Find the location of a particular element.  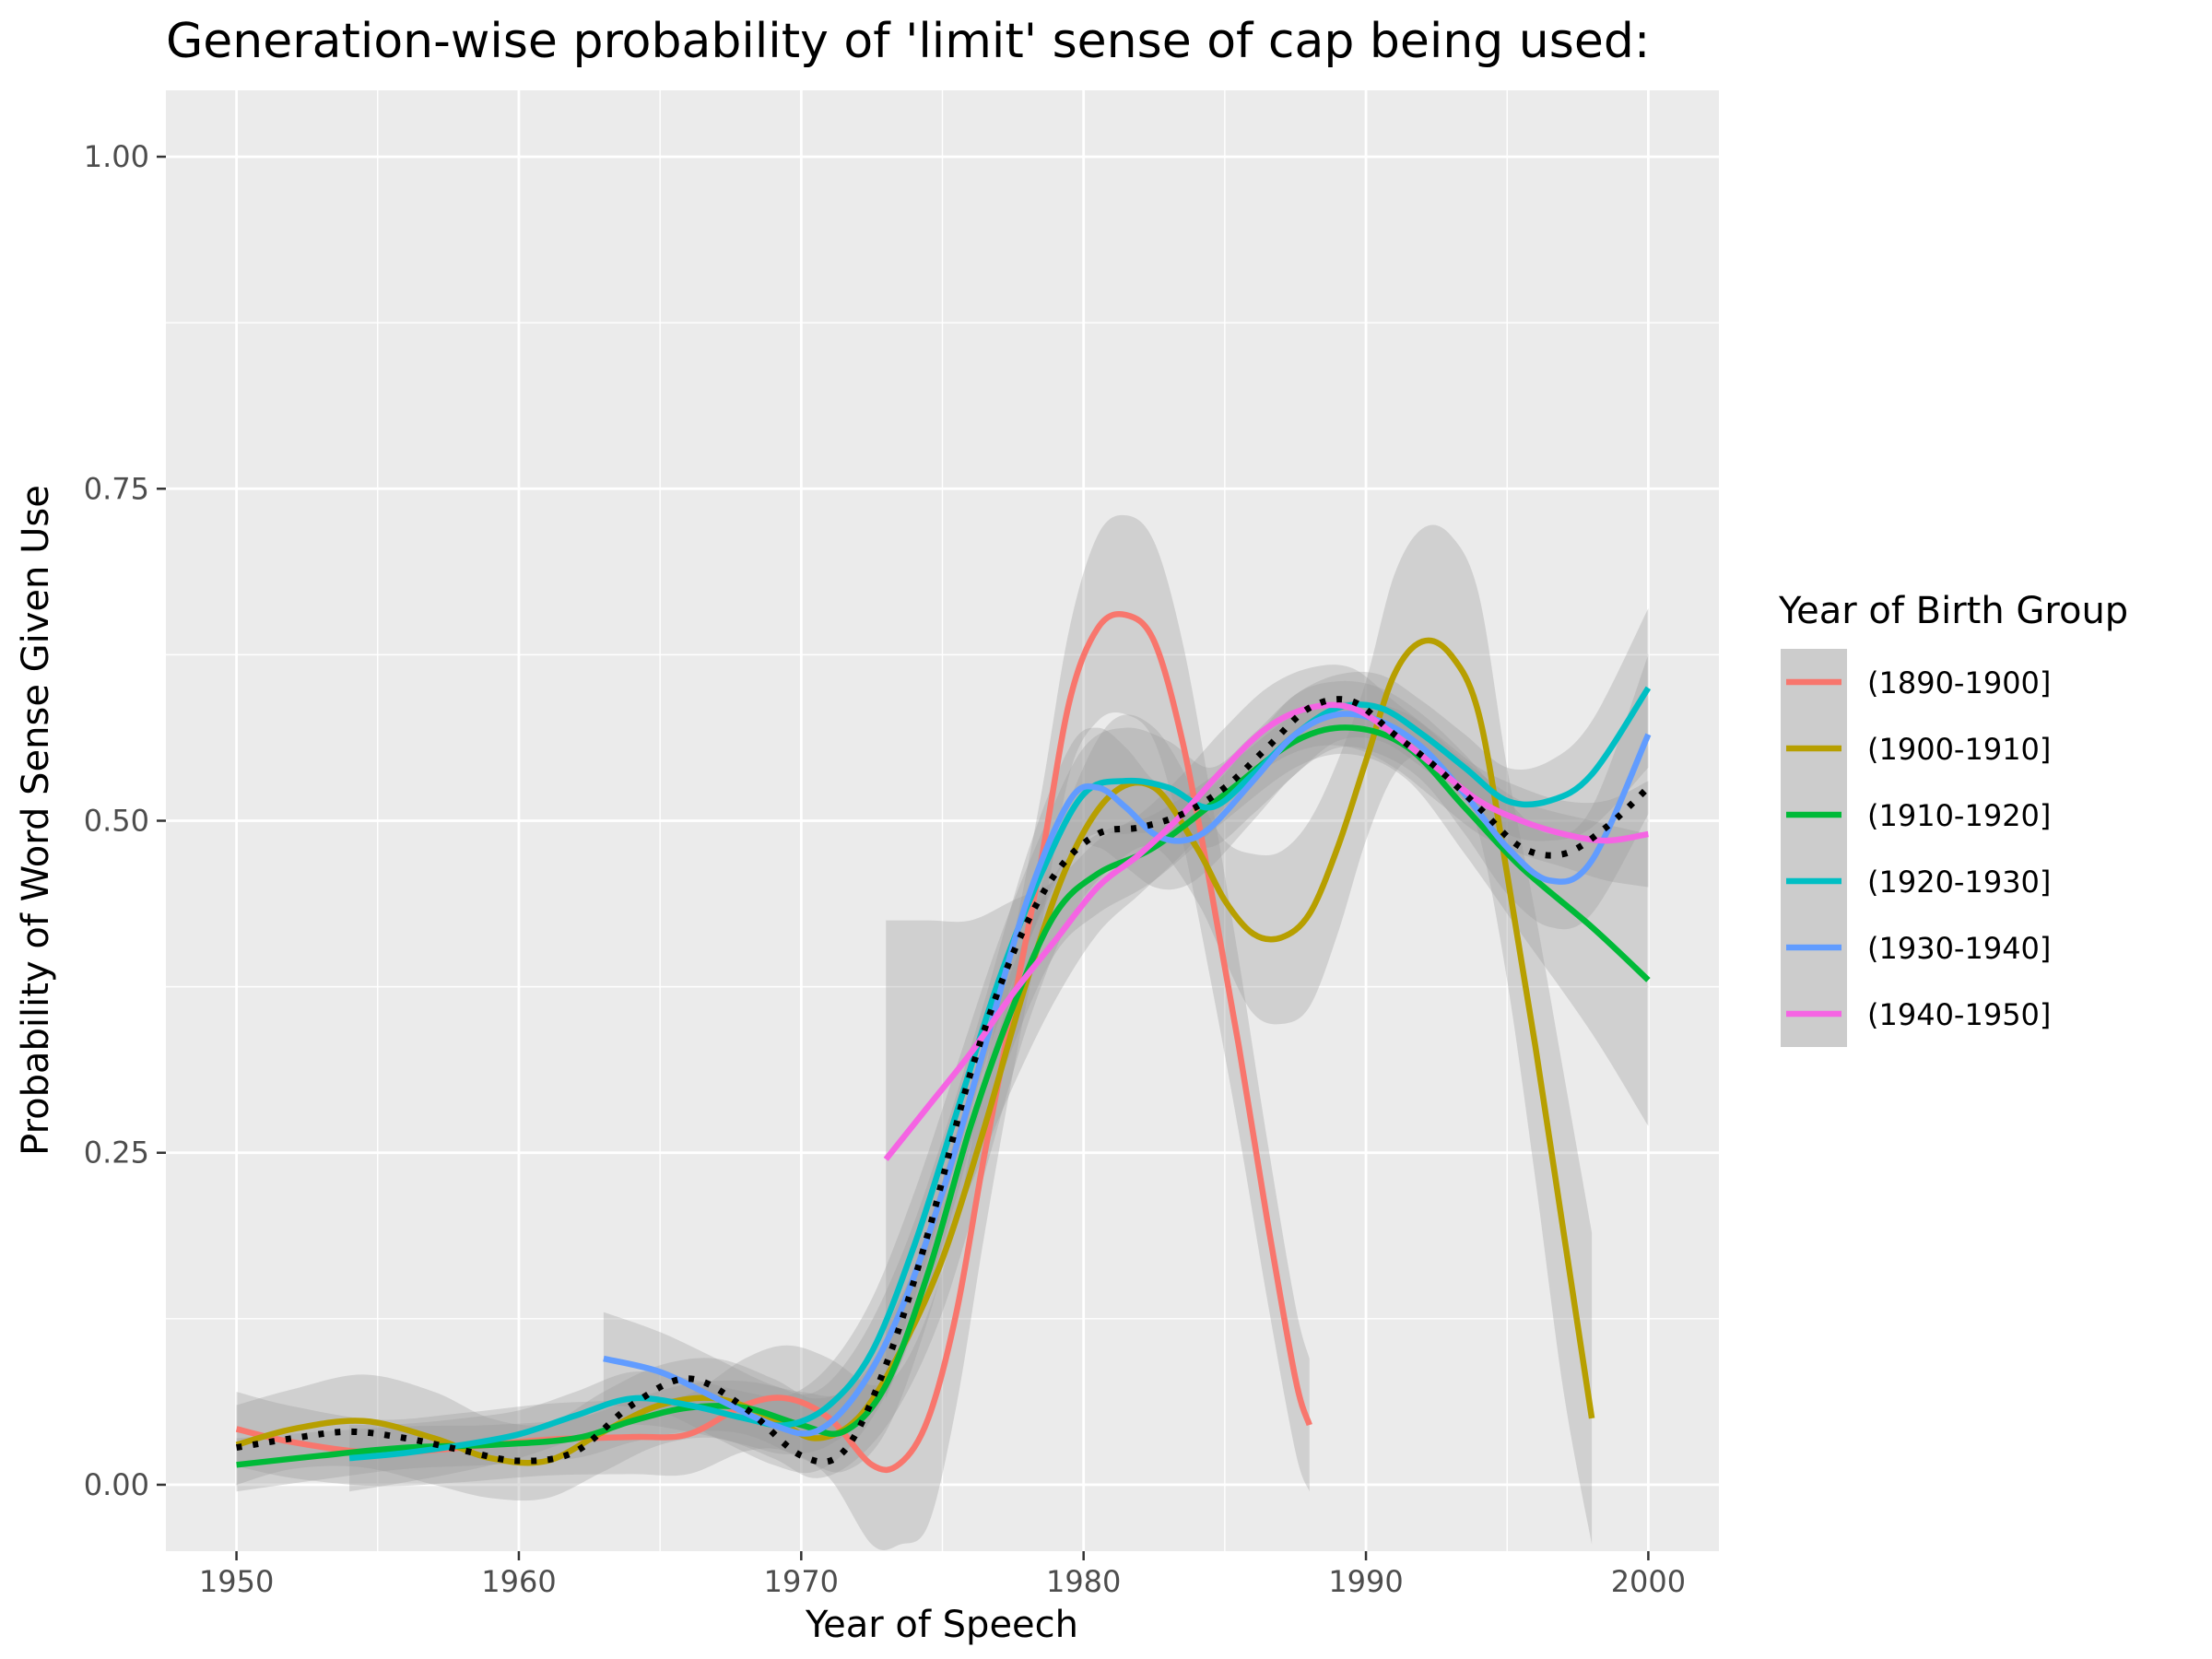

y-tick-label: 0.75 is located at coordinates (116, 488).